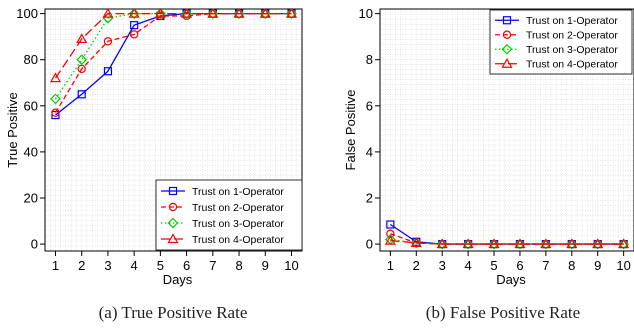 The width and height of the screenshot is (634, 330). What do you see at coordinates (31, 151) in the screenshot?
I see `chart-a-y-tick-label: 40` at bounding box center [31, 151].